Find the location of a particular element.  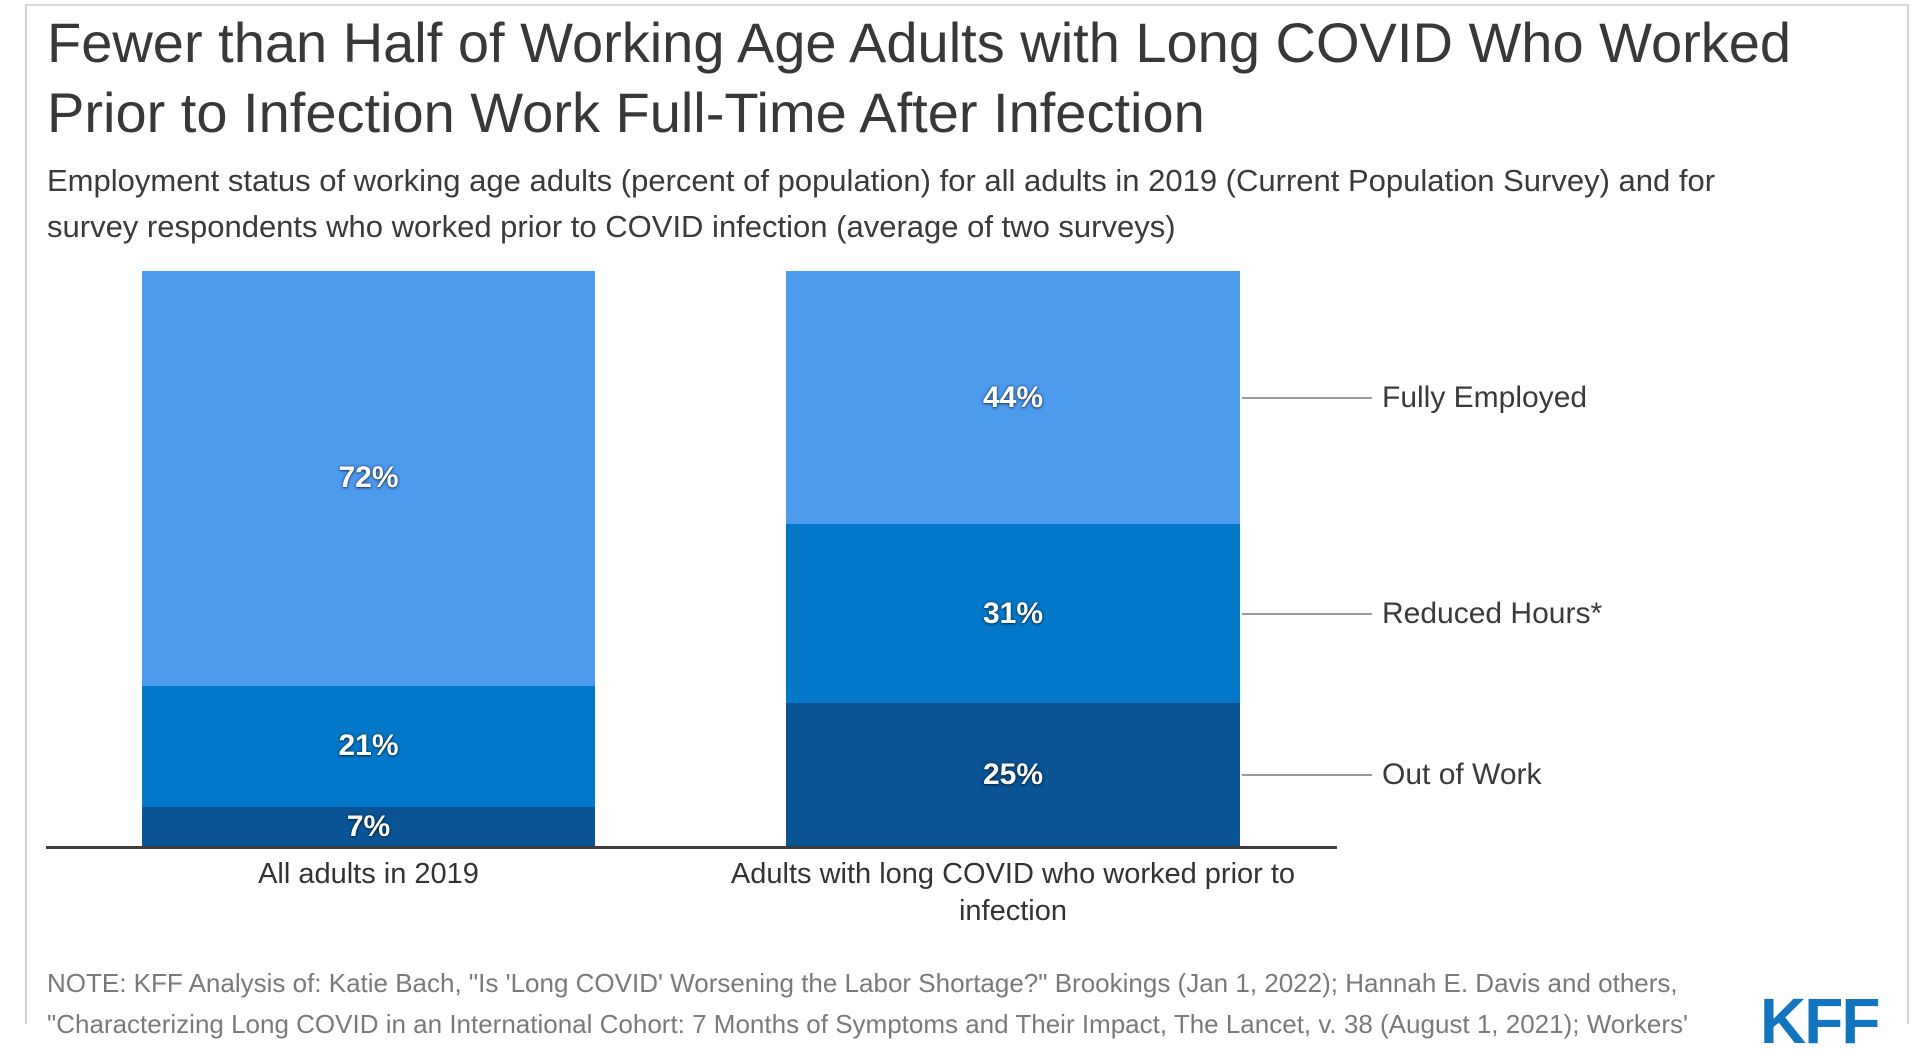

category-label: All adults in 2019 is located at coordinates (368, 874).